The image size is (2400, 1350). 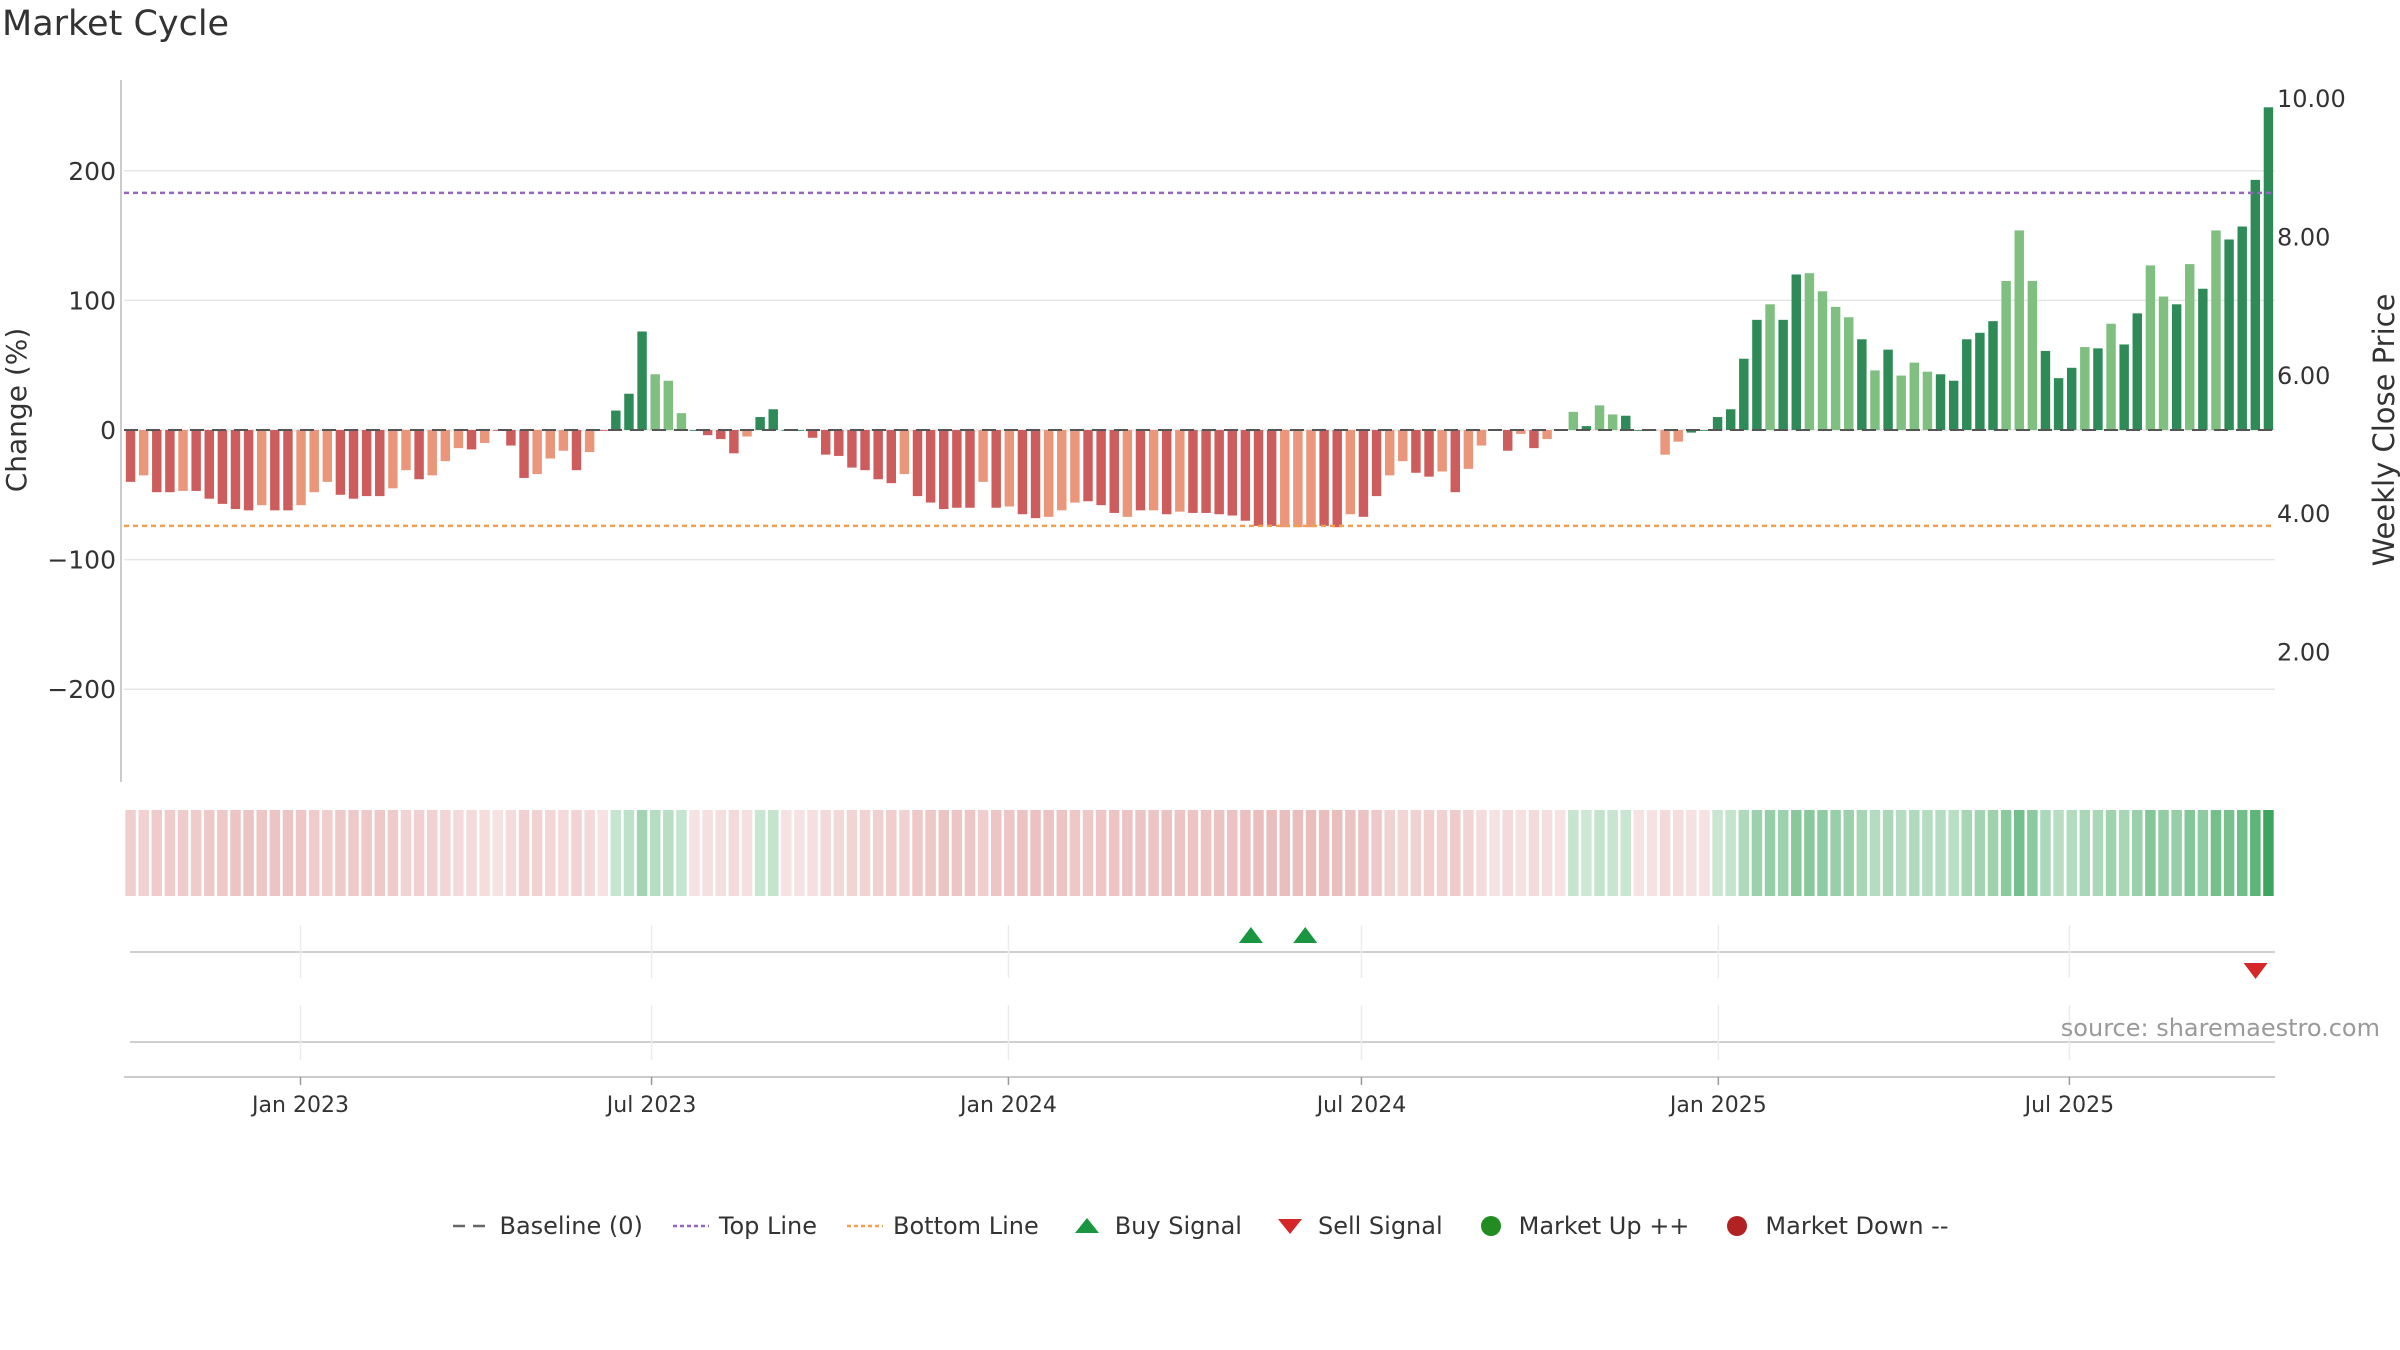 I want to click on chart-title: Market Cycle, so click(x=116, y=24).